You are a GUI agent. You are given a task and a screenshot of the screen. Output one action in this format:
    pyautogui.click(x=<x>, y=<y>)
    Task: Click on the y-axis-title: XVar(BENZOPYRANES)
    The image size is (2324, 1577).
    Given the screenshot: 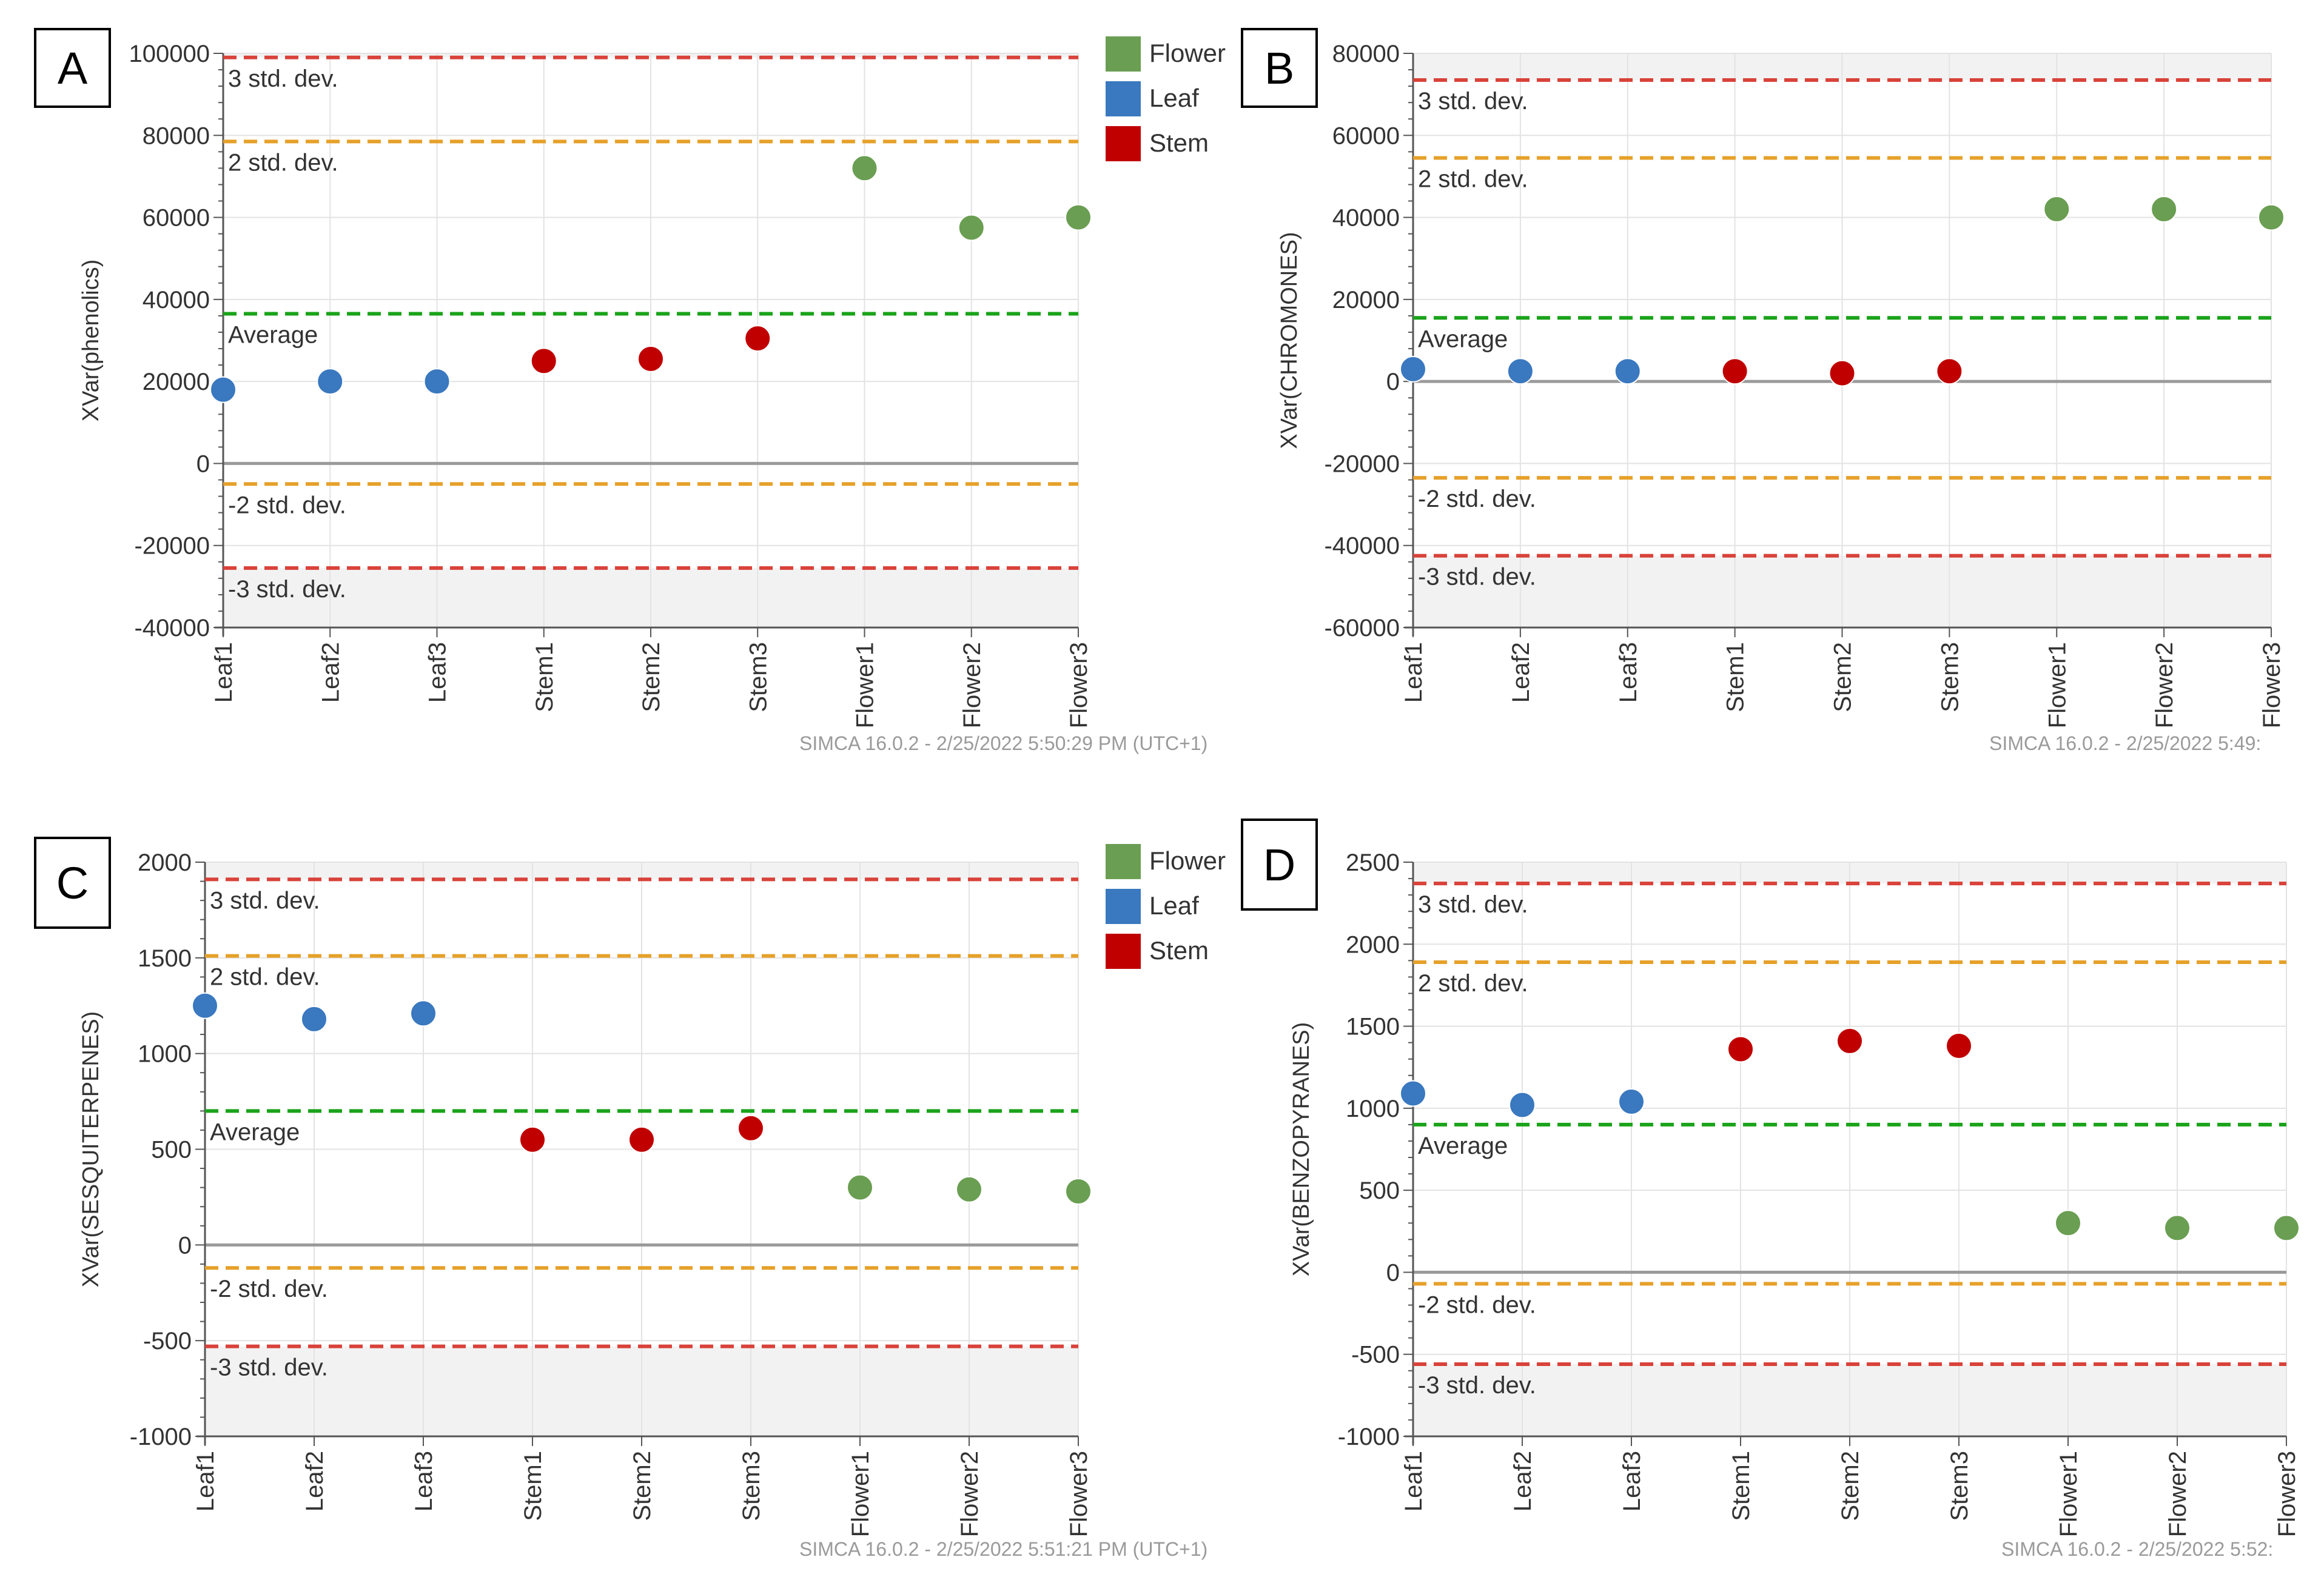 What is the action you would take?
    pyautogui.click(x=1301, y=1149)
    